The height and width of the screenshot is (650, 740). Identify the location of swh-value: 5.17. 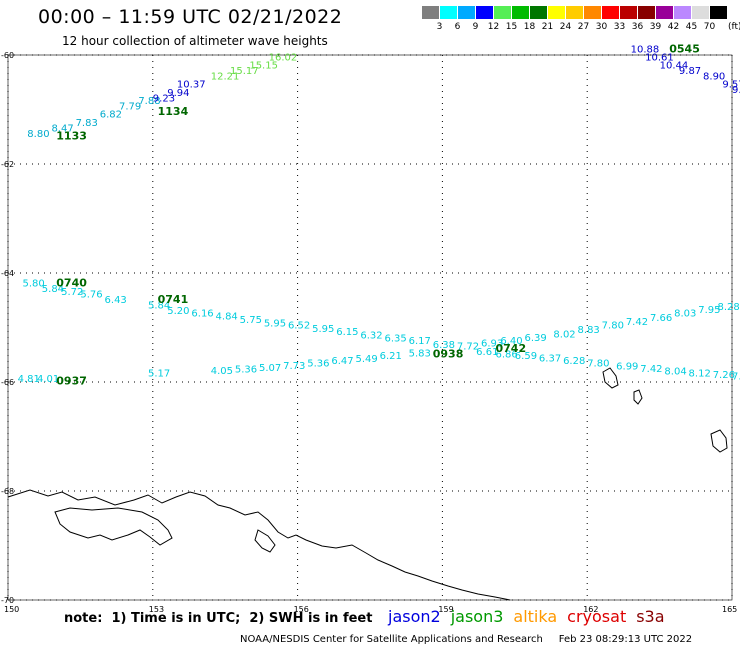
(159, 374).